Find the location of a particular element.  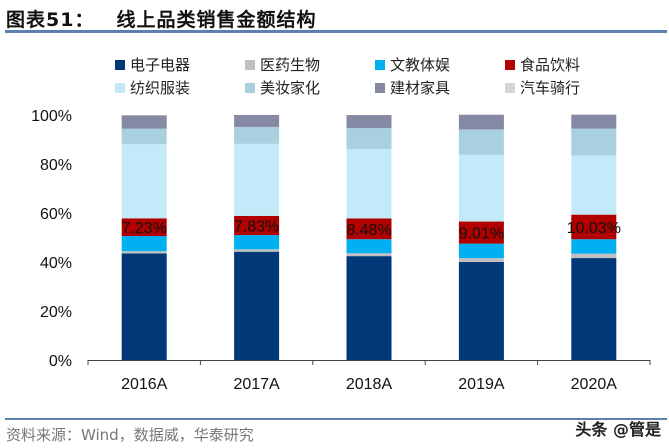

legend-label: 纺织服装 is located at coordinates (160, 88).